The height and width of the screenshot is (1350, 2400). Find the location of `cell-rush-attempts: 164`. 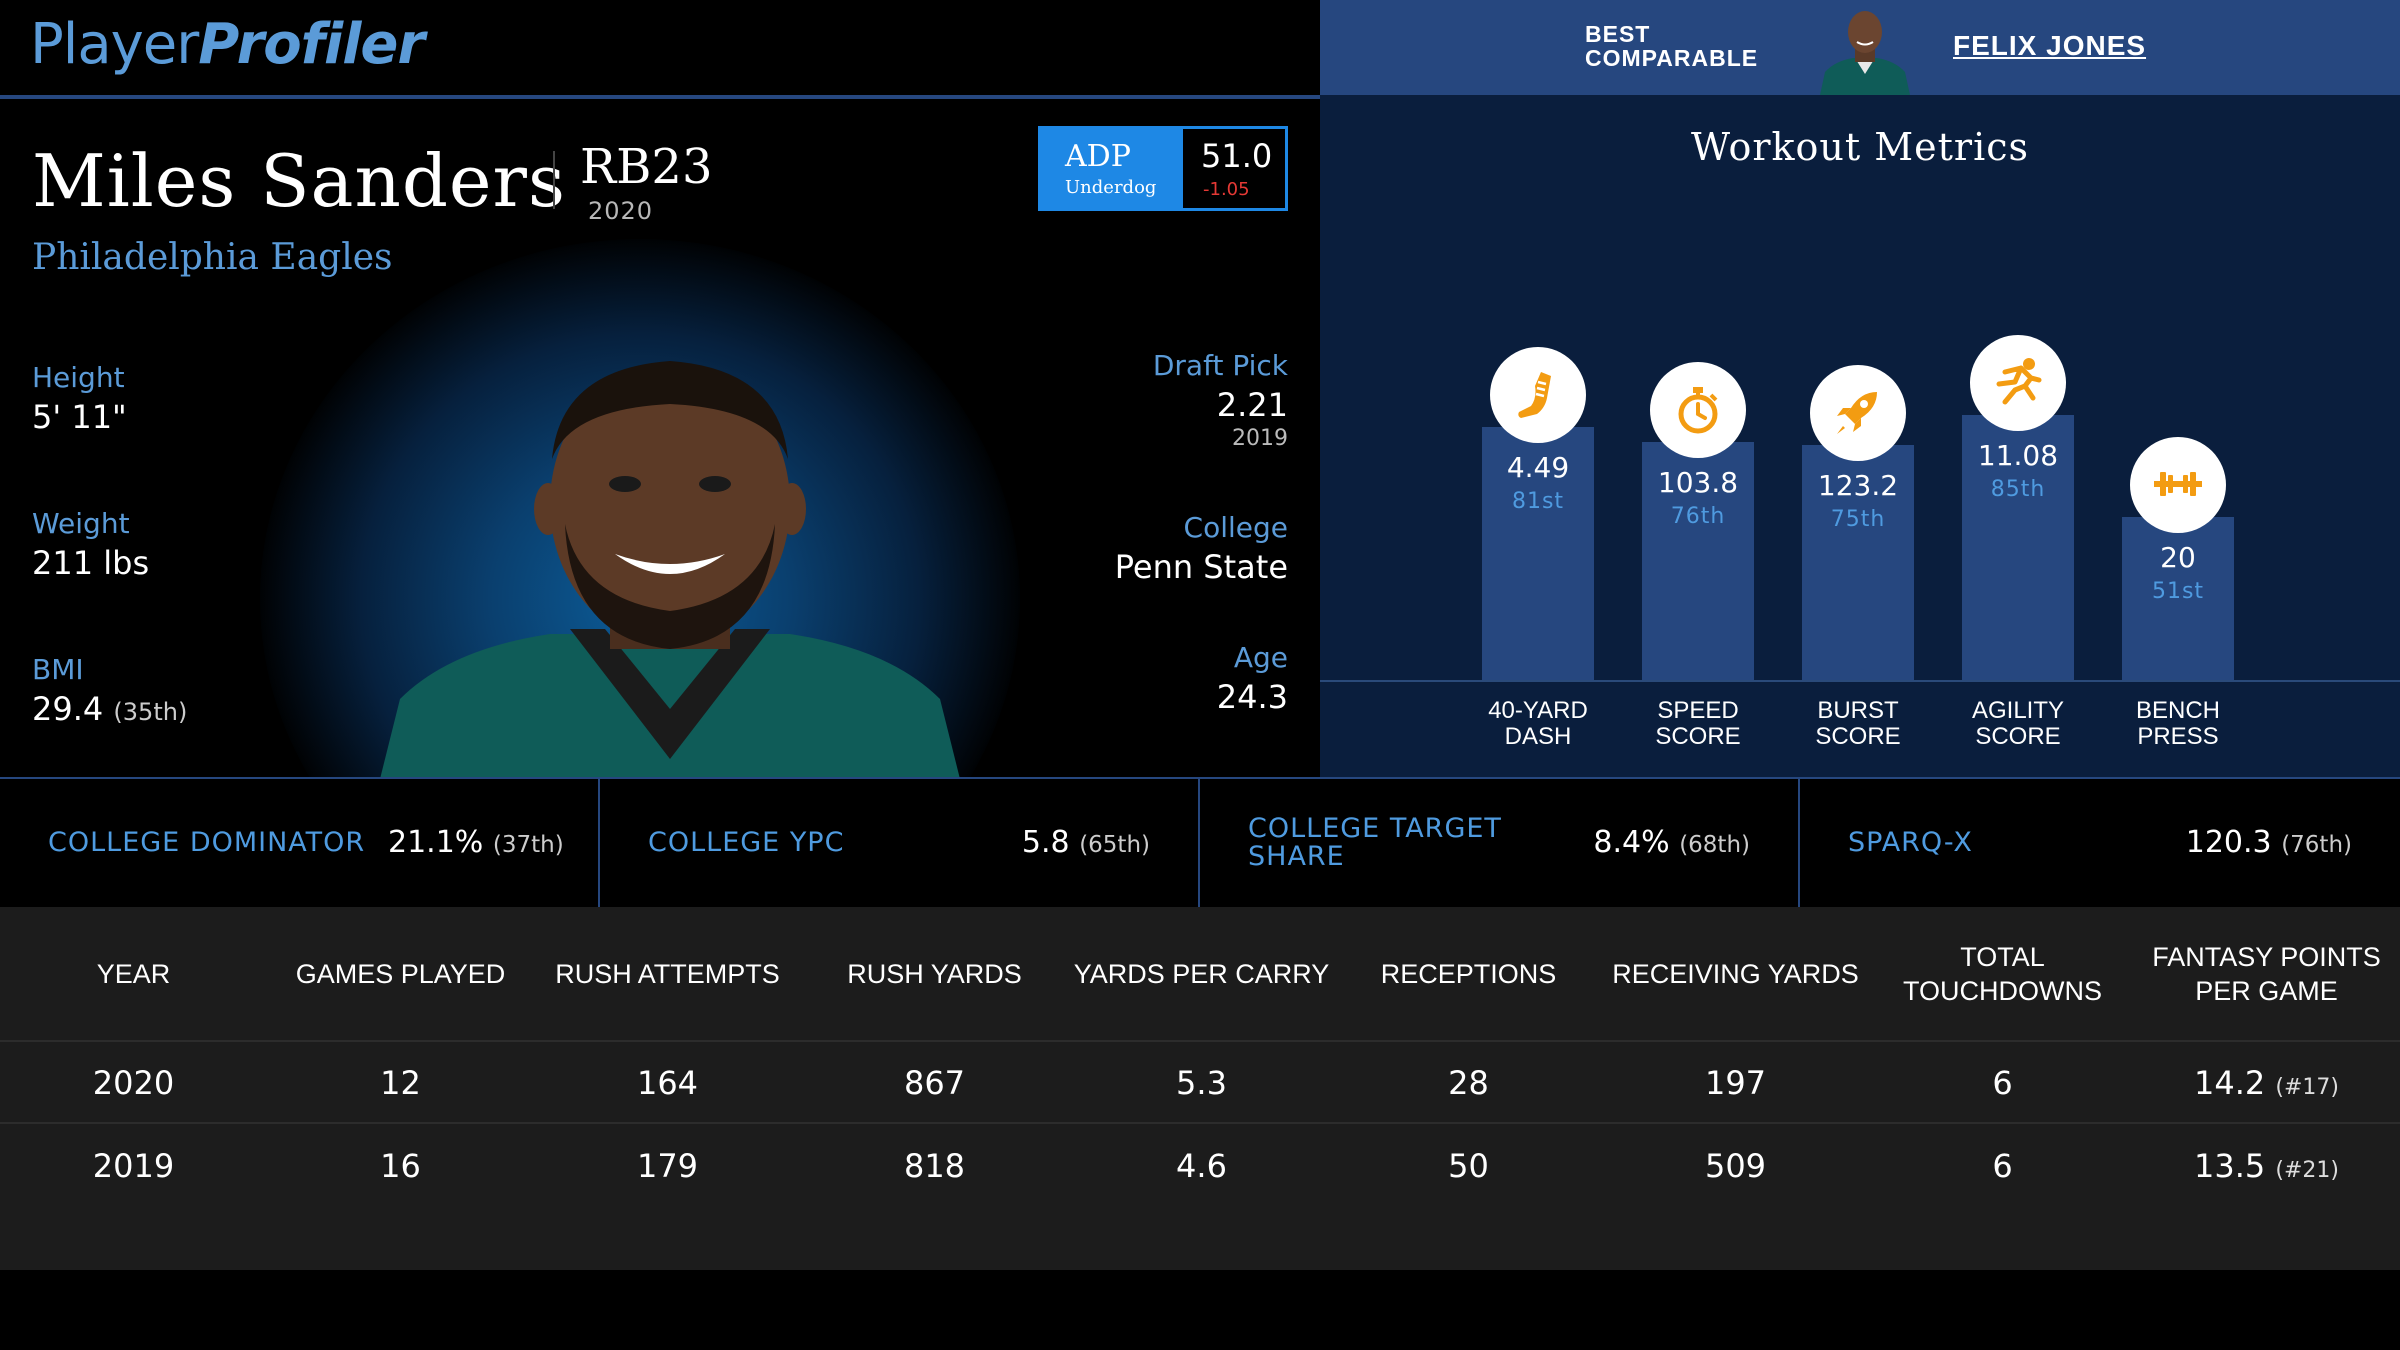

cell-rush-attempts: 164 is located at coordinates (667, 1083).